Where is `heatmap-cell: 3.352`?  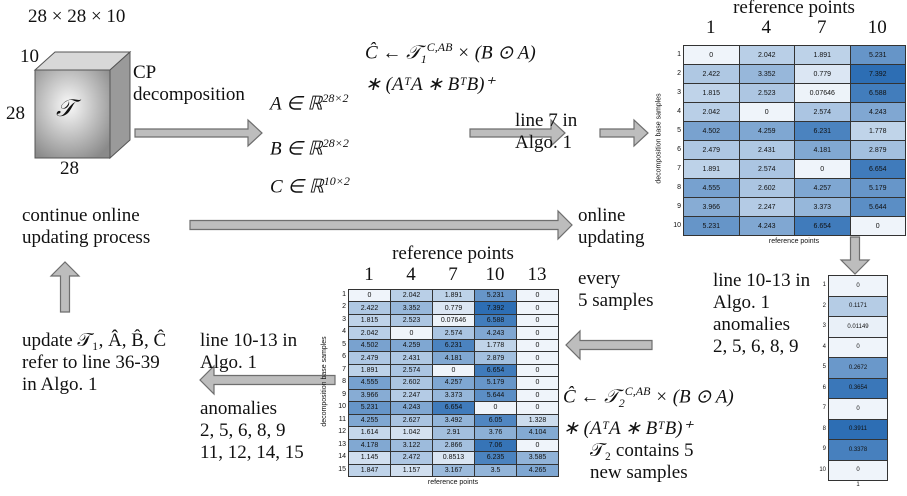 heatmap-cell: 3.352 is located at coordinates (766, 74).